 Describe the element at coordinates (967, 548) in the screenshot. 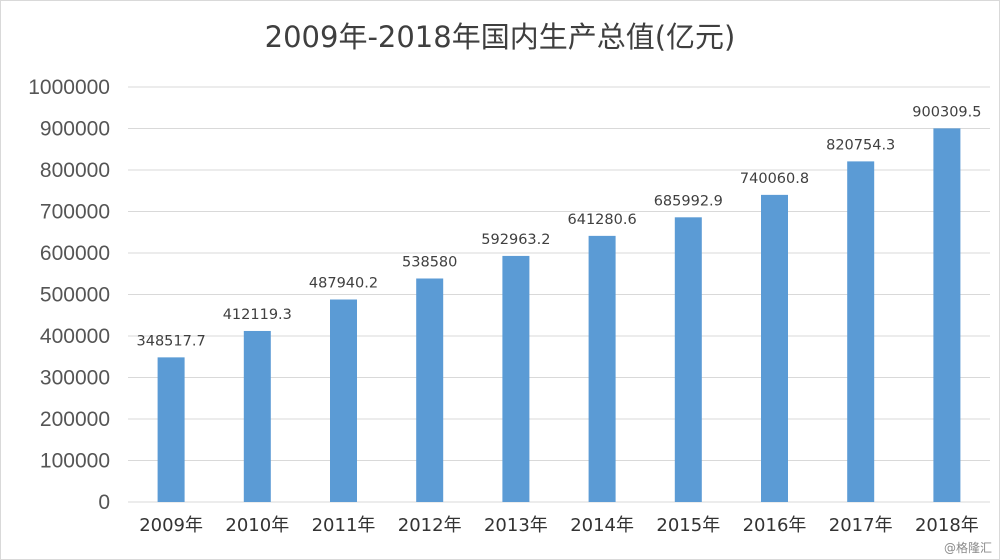

I see `watermark-text: @格隆汇` at that location.